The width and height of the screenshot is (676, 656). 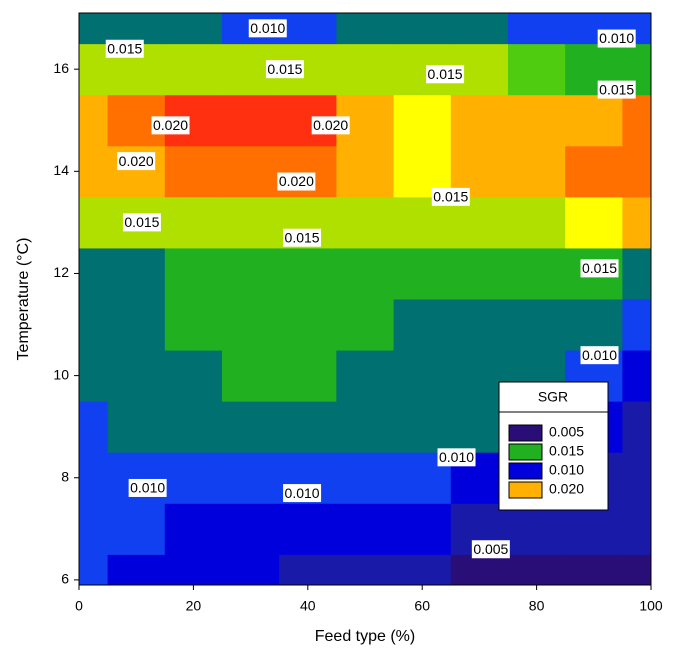 What do you see at coordinates (308, 606) in the screenshot?
I see `x-tick-label: 40` at bounding box center [308, 606].